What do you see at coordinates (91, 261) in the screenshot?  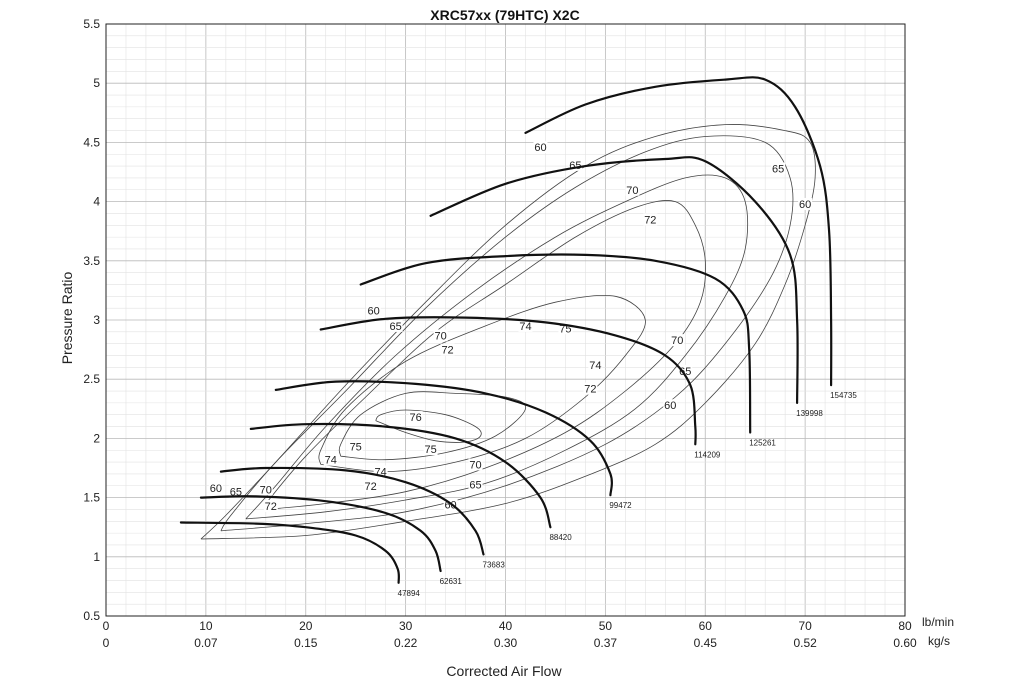 I see `y-tick-label: 3.5` at bounding box center [91, 261].